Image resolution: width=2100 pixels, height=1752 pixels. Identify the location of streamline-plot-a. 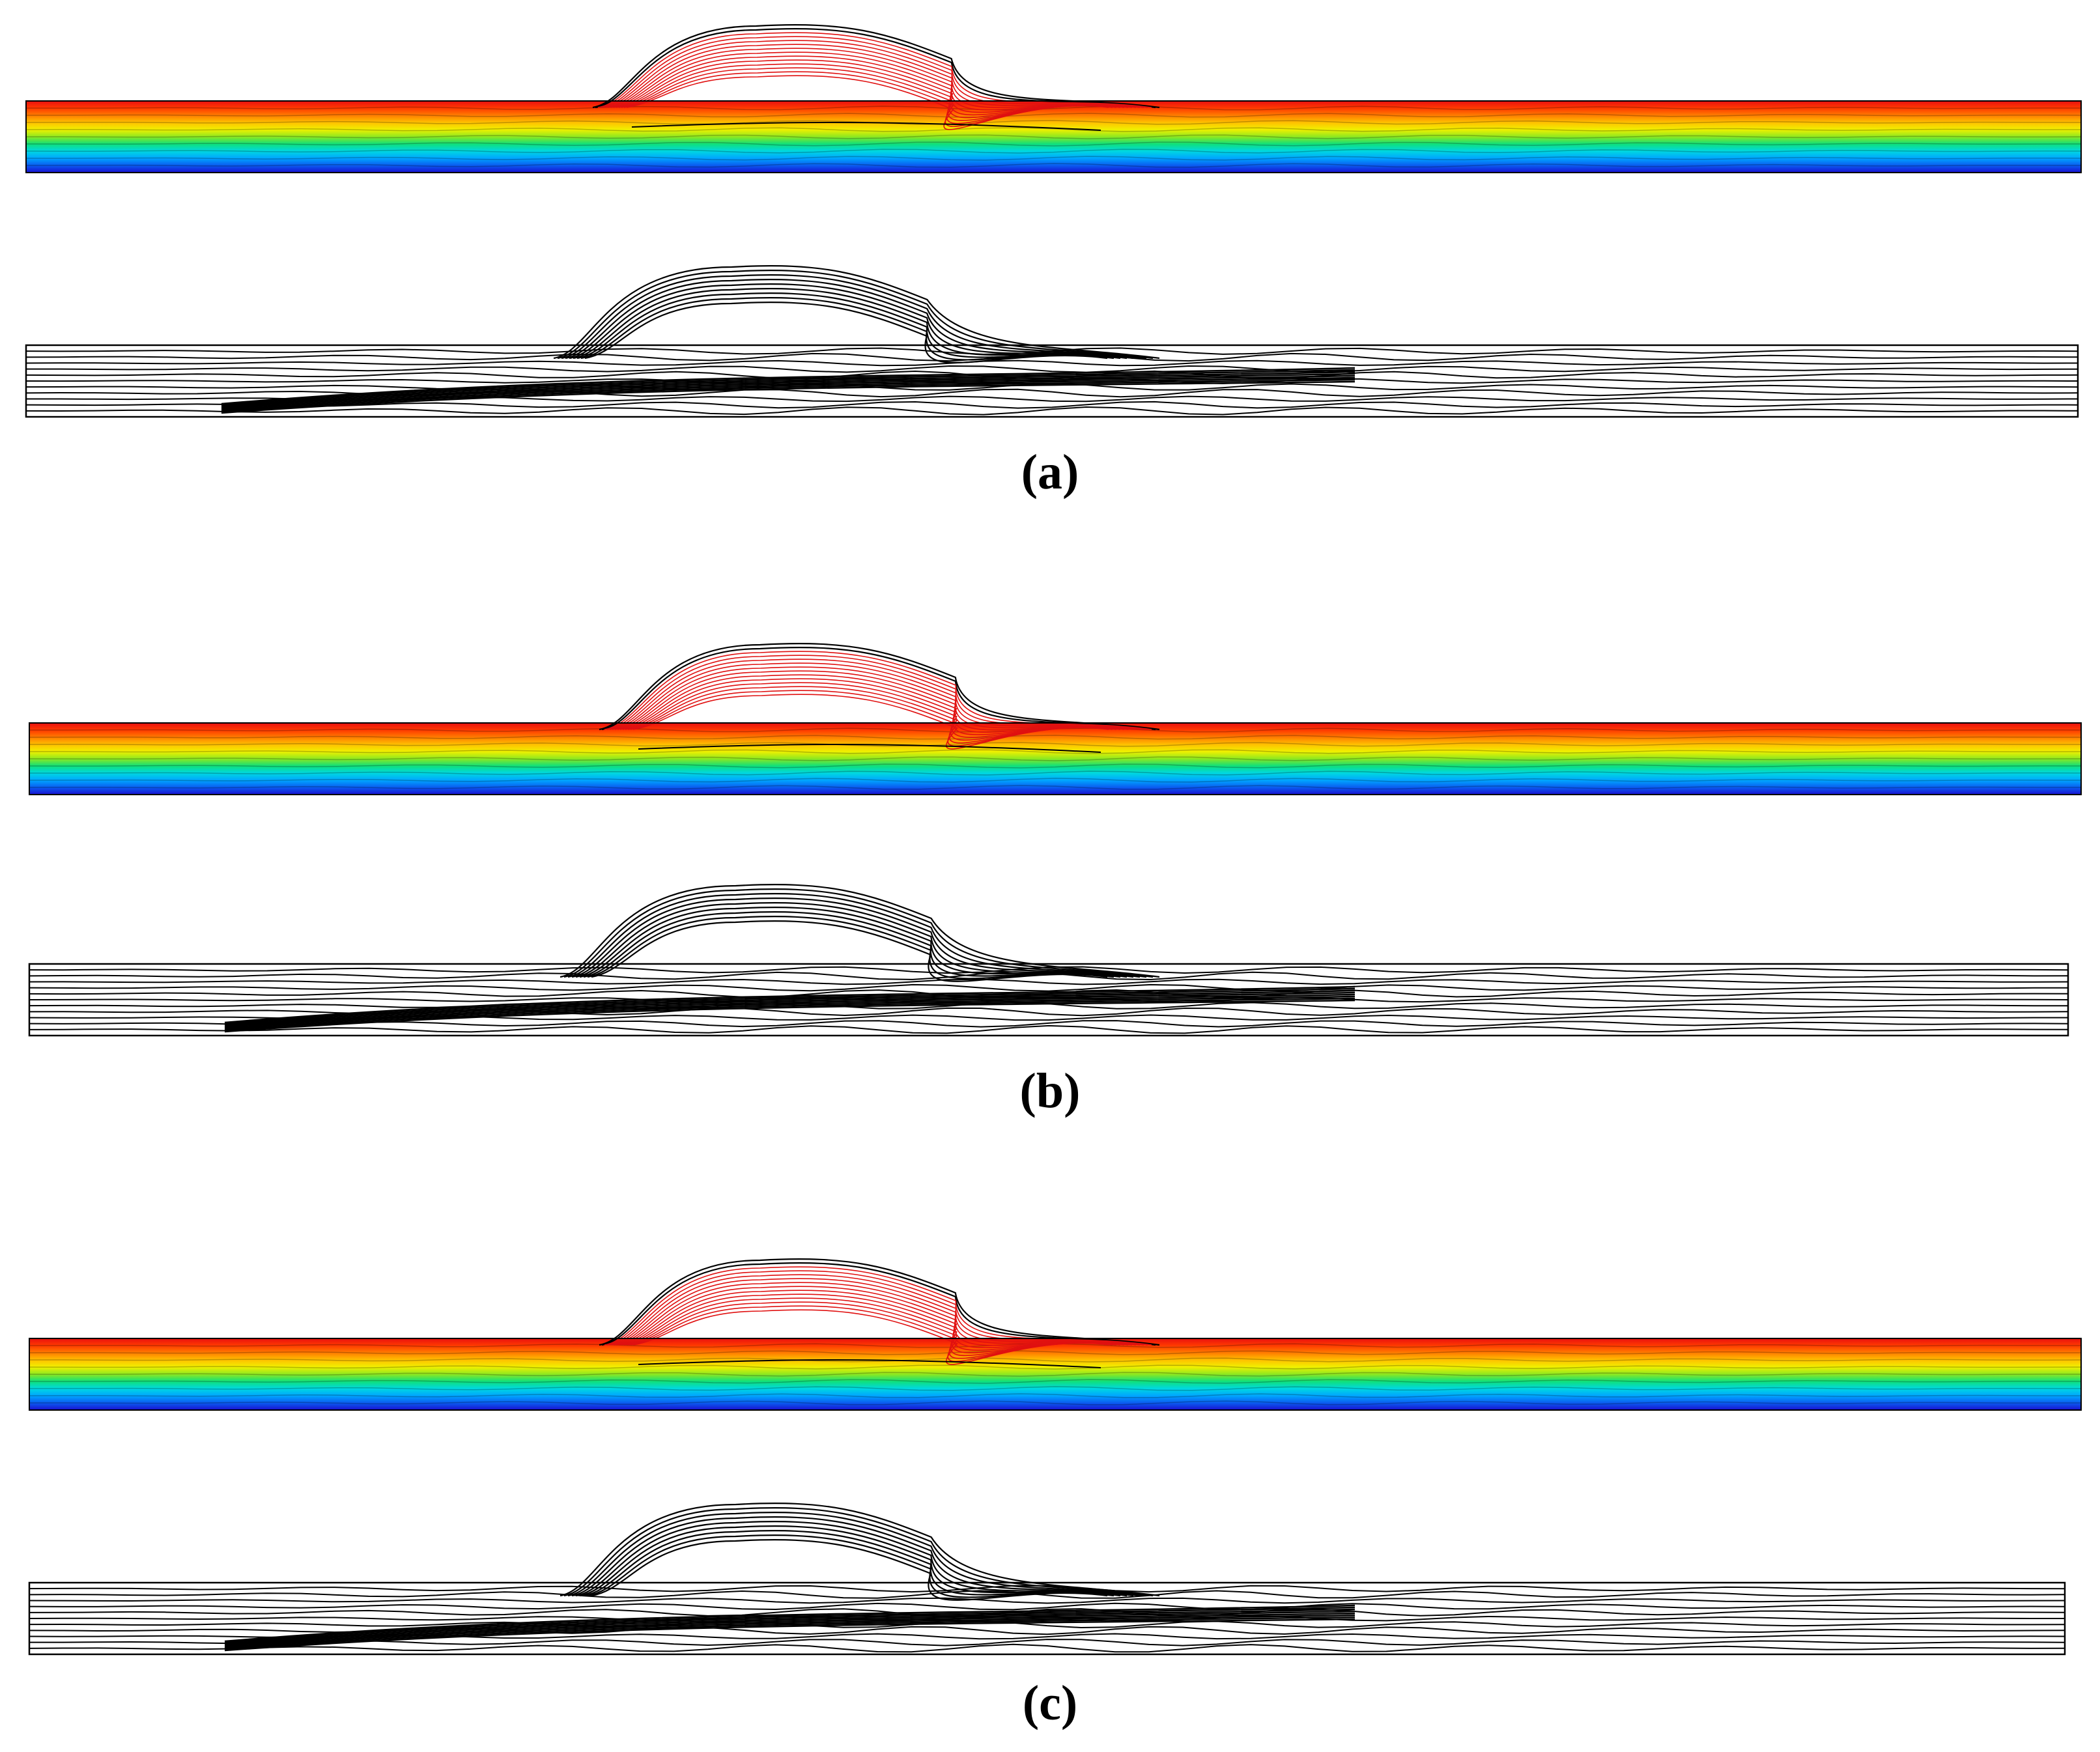
(1053, 99).